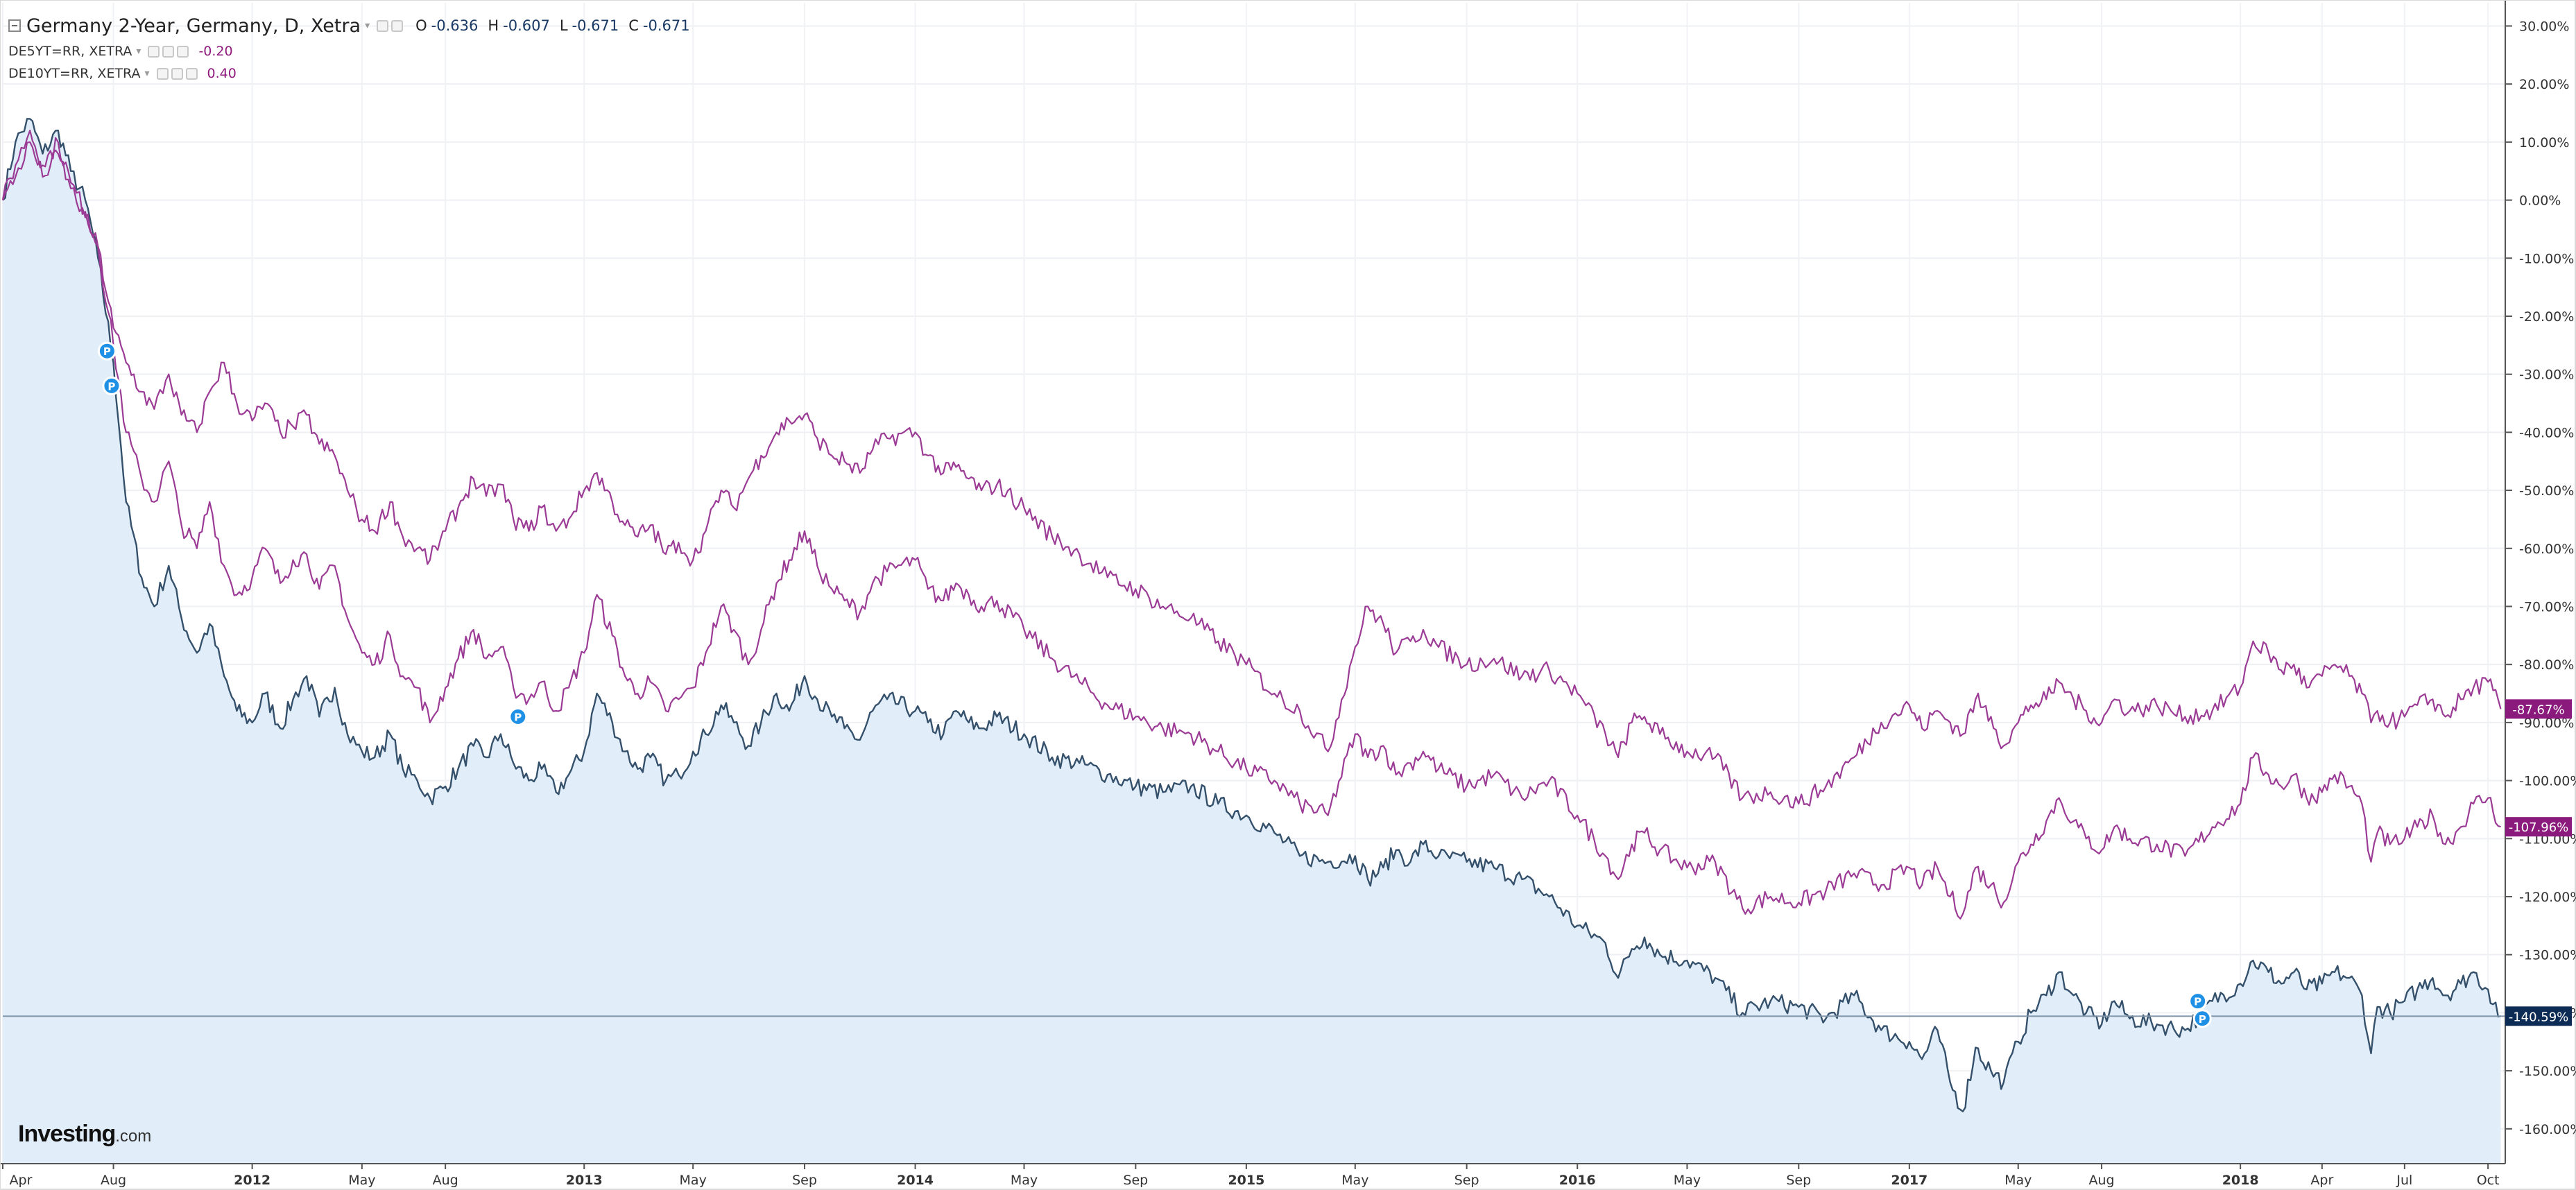  What do you see at coordinates (2546, 432) in the screenshot?
I see `y-tick-label: -40.00%` at bounding box center [2546, 432].